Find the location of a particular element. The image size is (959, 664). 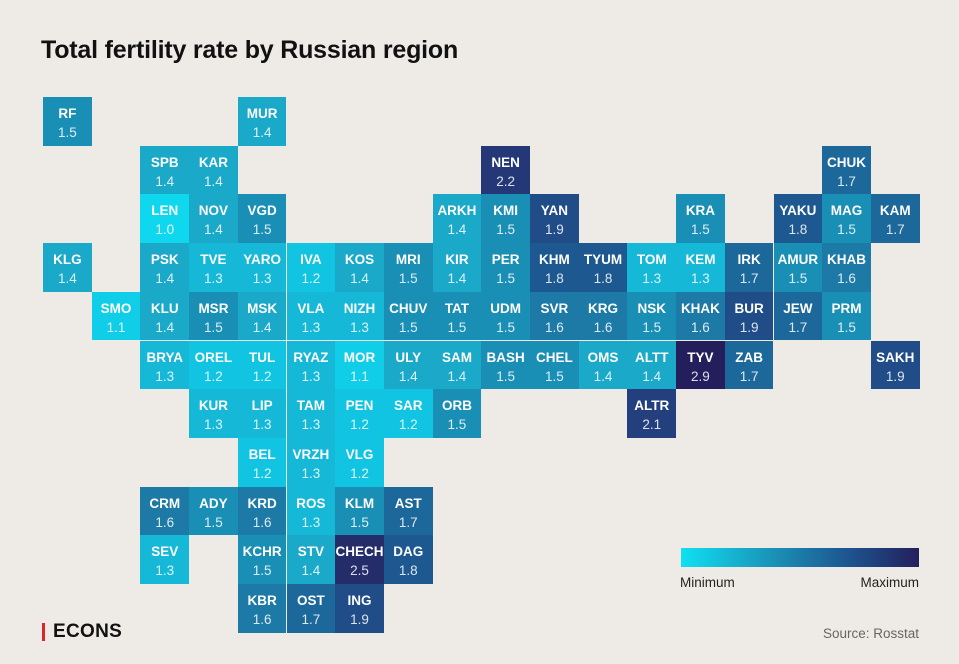

region-tile-ast: AST 1.7 is located at coordinates (408, 511).